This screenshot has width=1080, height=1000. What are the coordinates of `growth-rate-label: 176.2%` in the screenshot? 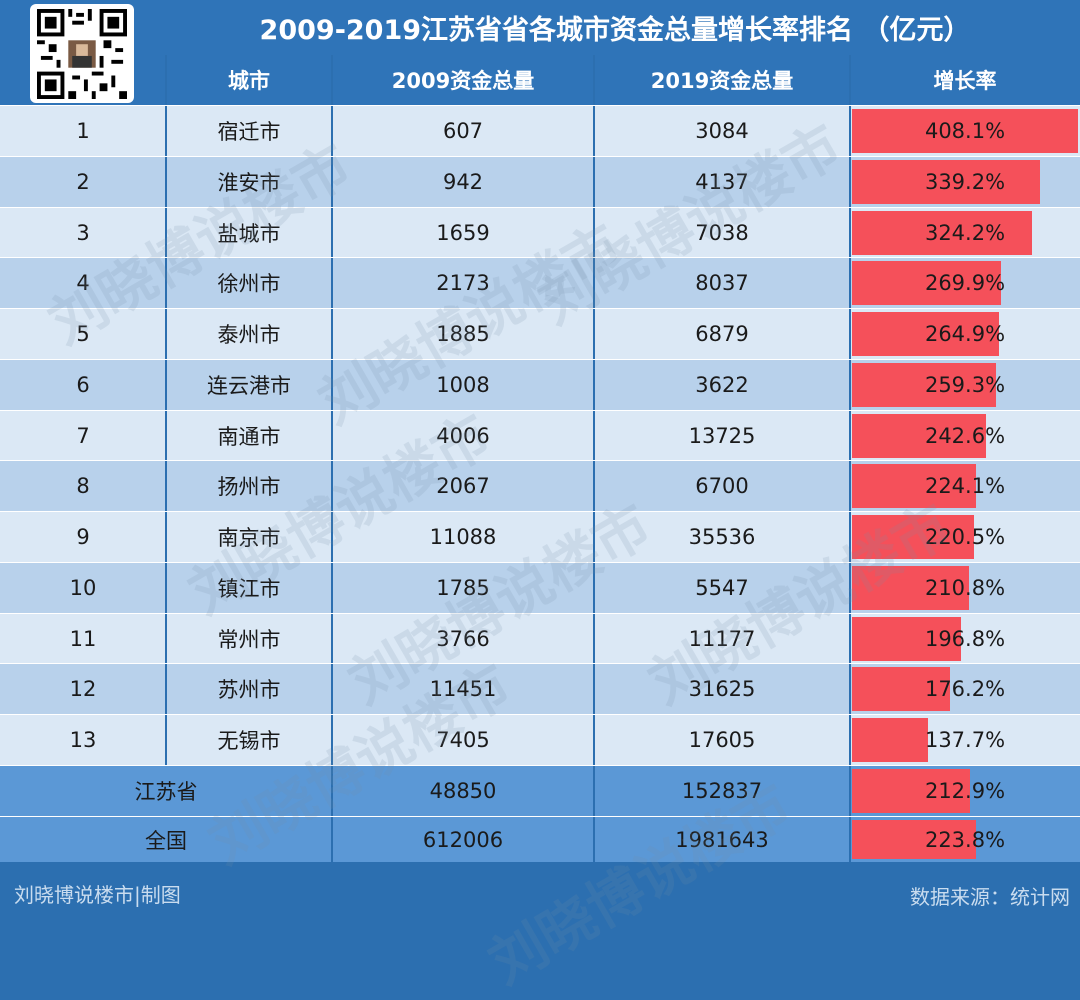 It's located at (965, 689).